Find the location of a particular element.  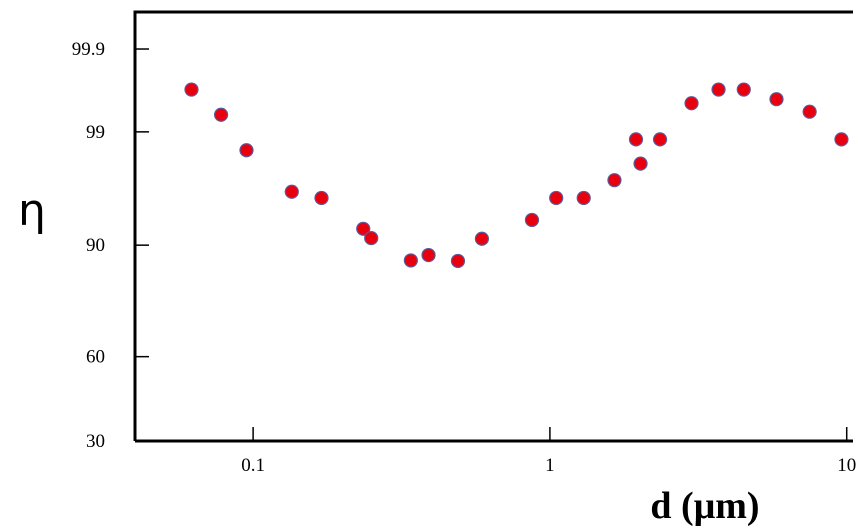

y-axis-title: η is located at coordinates (32, 210).